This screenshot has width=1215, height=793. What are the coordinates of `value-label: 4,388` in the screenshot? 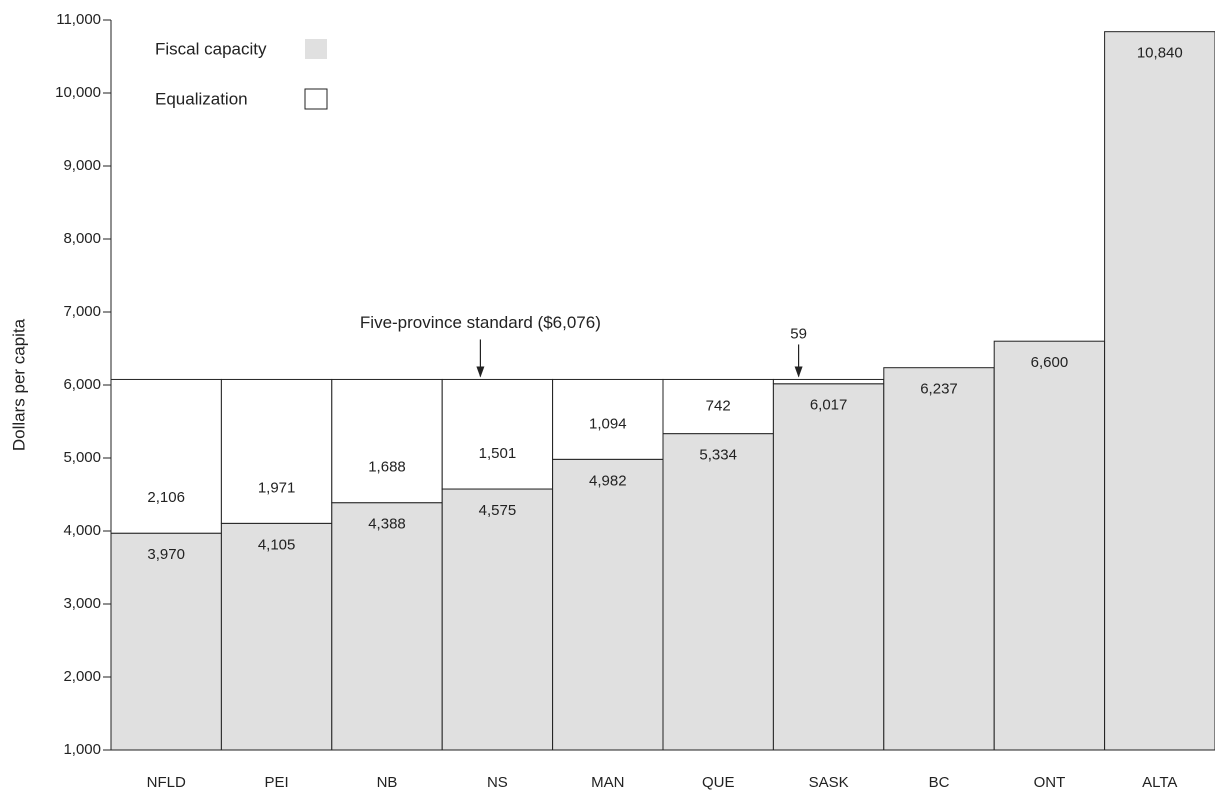 It's located at (387, 524).